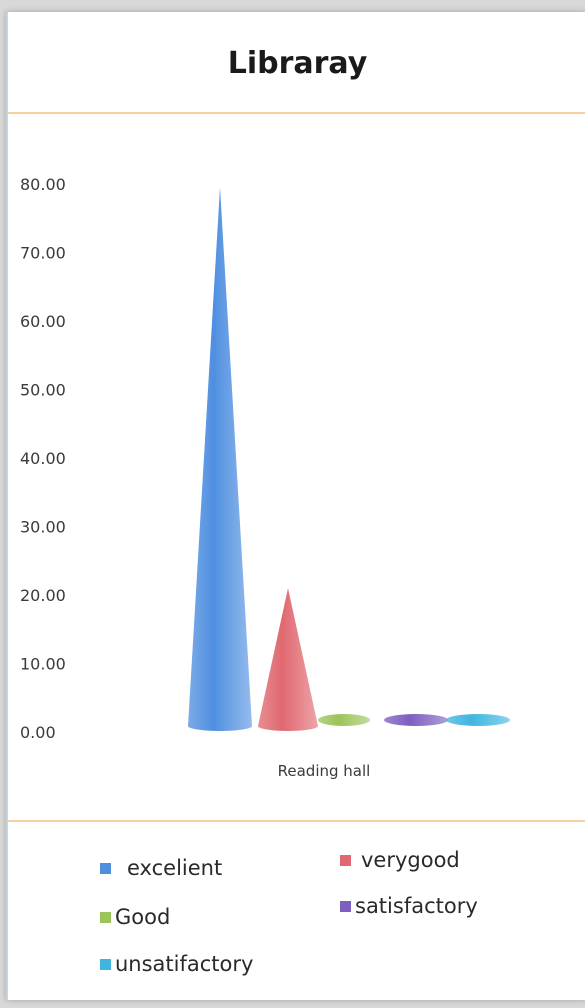 This screenshot has width=585, height=1008. Describe the element at coordinates (416, 720) in the screenshot. I see `cone-satisfactory` at that location.